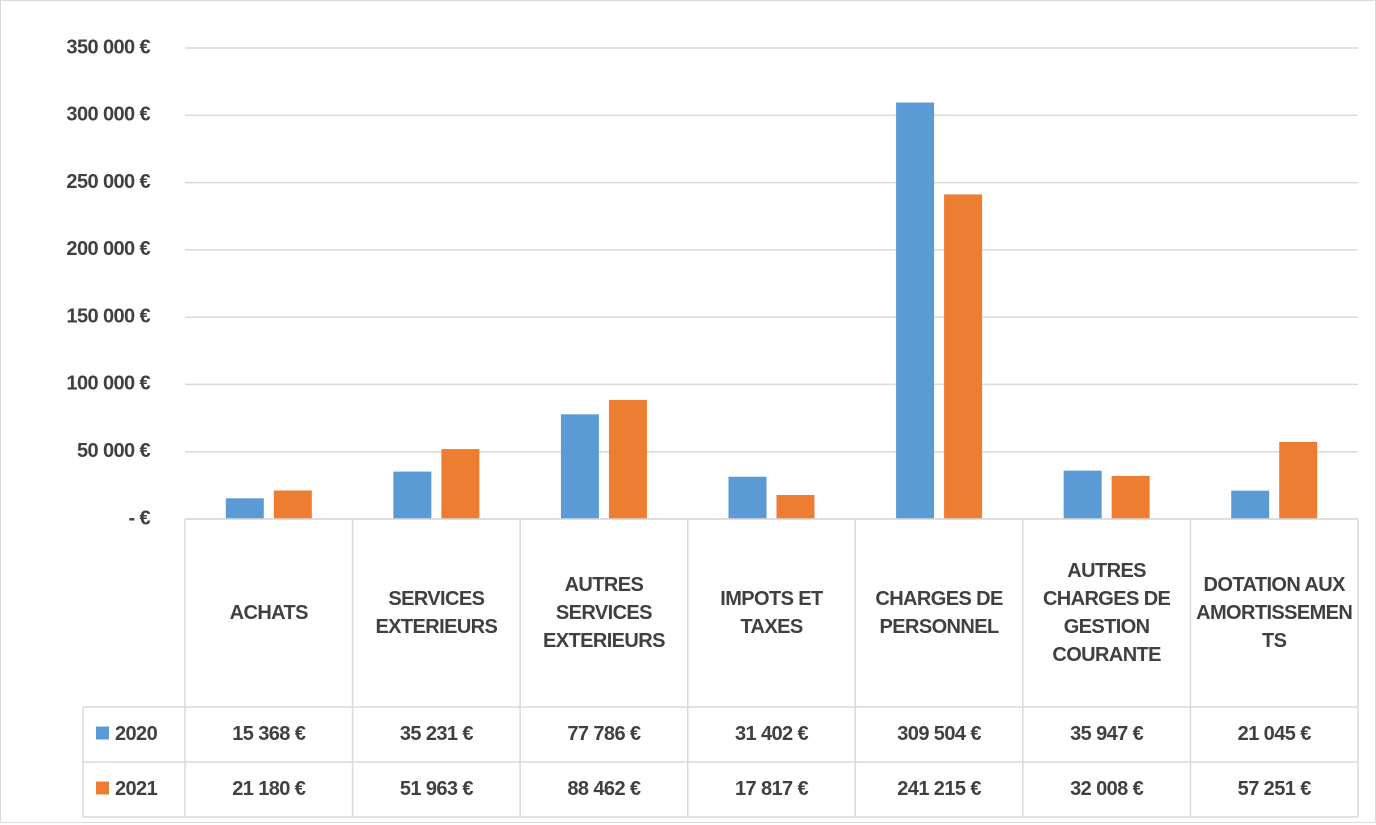  What do you see at coordinates (772, 734) in the screenshot?
I see `table-value: 31 402 €` at bounding box center [772, 734].